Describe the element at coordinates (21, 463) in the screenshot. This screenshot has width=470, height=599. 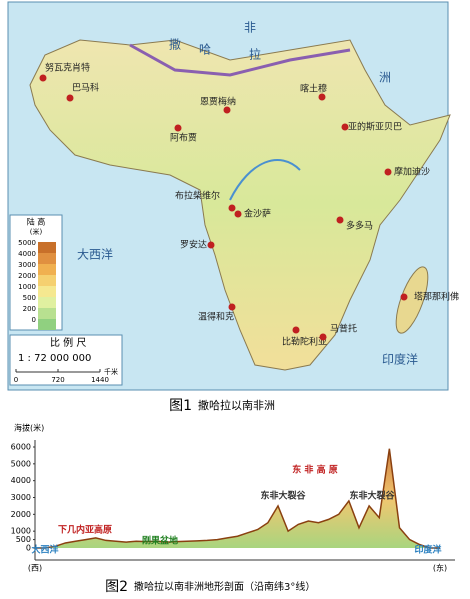
I see `y-tick-label: 5000` at that location.